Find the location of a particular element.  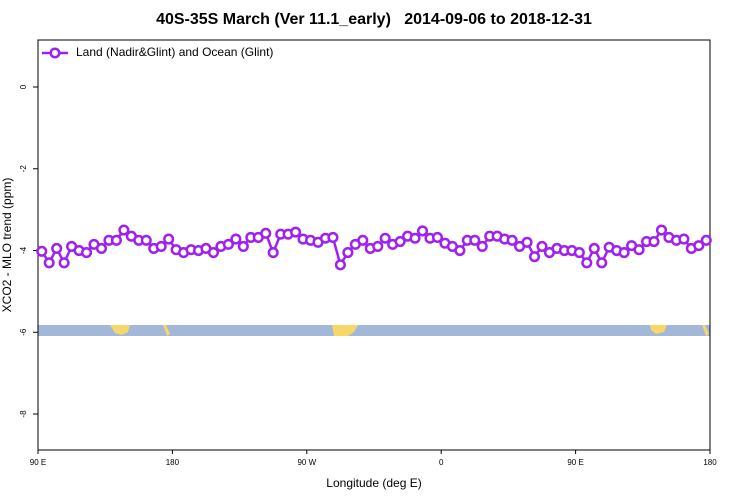

x-axis-label: Longitude (deg E) is located at coordinates (373, 483).